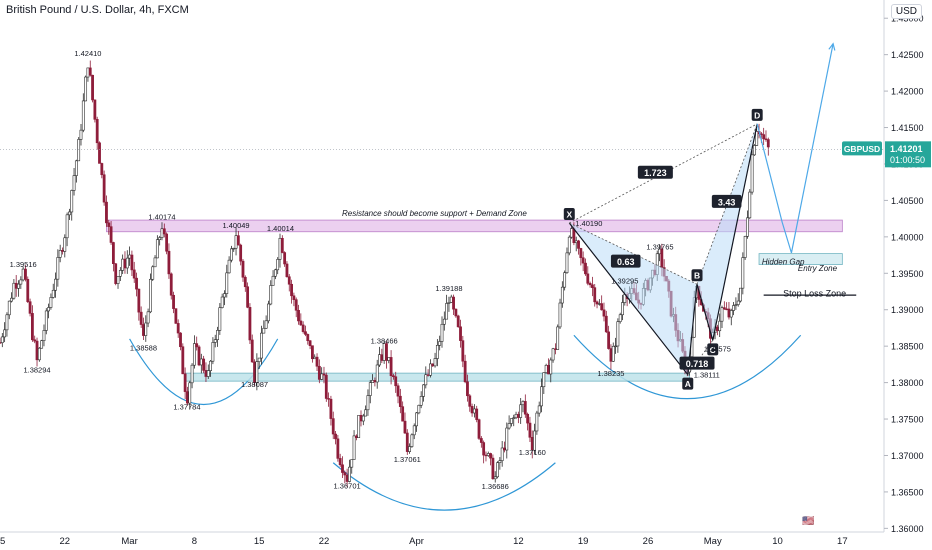  I want to click on price-label: 1.40190, so click(588, 223).